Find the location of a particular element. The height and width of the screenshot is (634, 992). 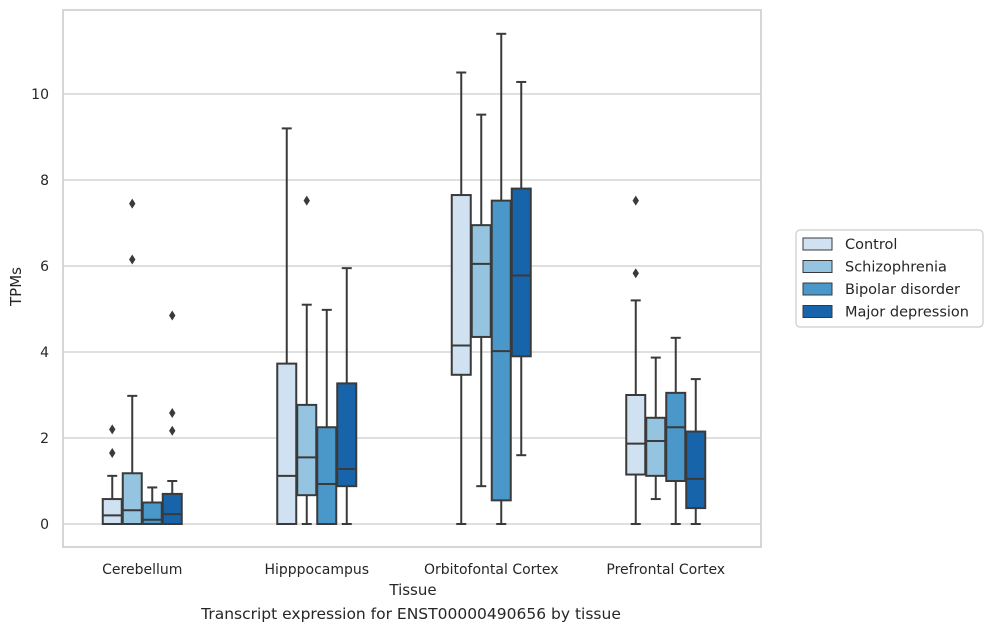

y-tick-label: 10 is located at coordinates (40, 95).